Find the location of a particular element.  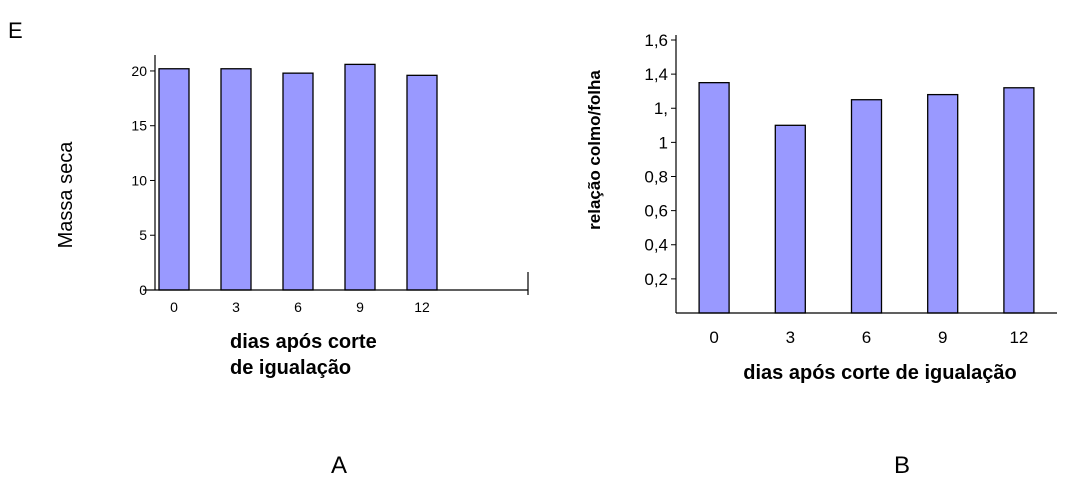

y-tick-label-a-2: 10 is located at coordinates (139, 180).